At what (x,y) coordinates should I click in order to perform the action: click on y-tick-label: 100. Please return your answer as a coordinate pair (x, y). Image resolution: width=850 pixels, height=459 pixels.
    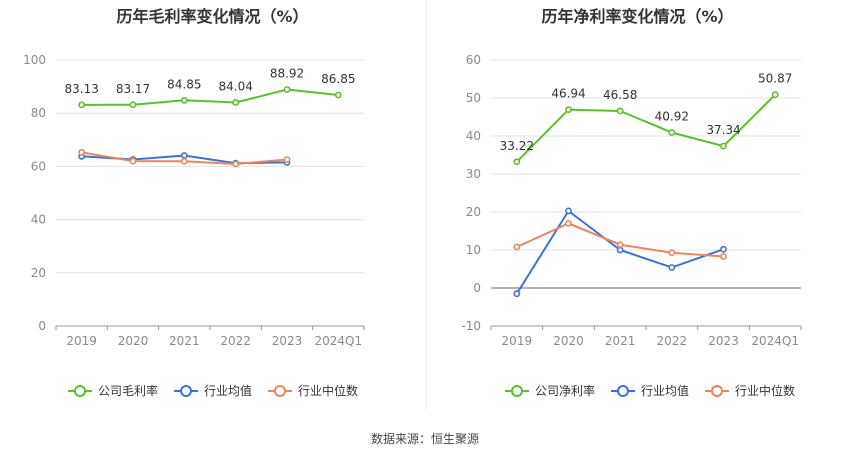
    Looking at the image, I should click on (34, 60).